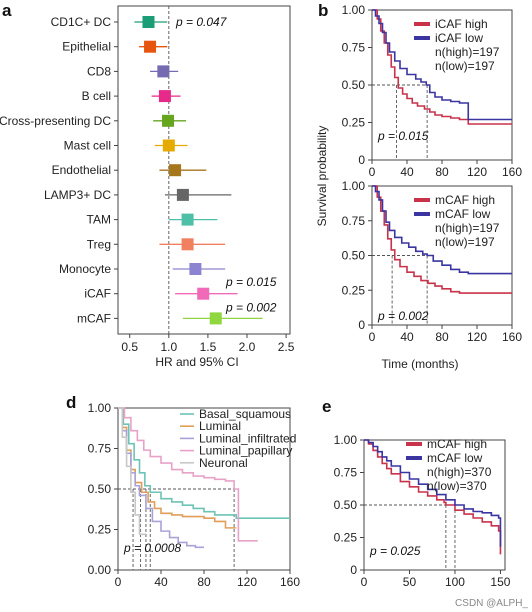 This screenshot has height=612, width=532. I want to click on legend-label: Luminal_infiltrated, so click(247, 438).